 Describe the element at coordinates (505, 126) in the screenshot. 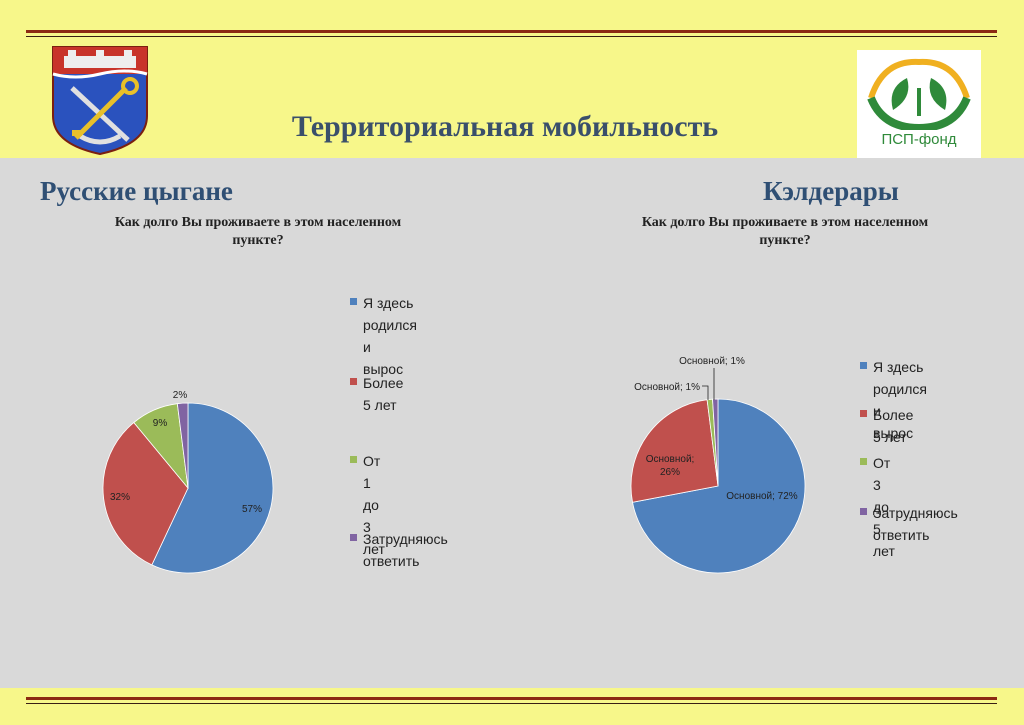

I see `page-title: Территориальная мобильность` at that location.